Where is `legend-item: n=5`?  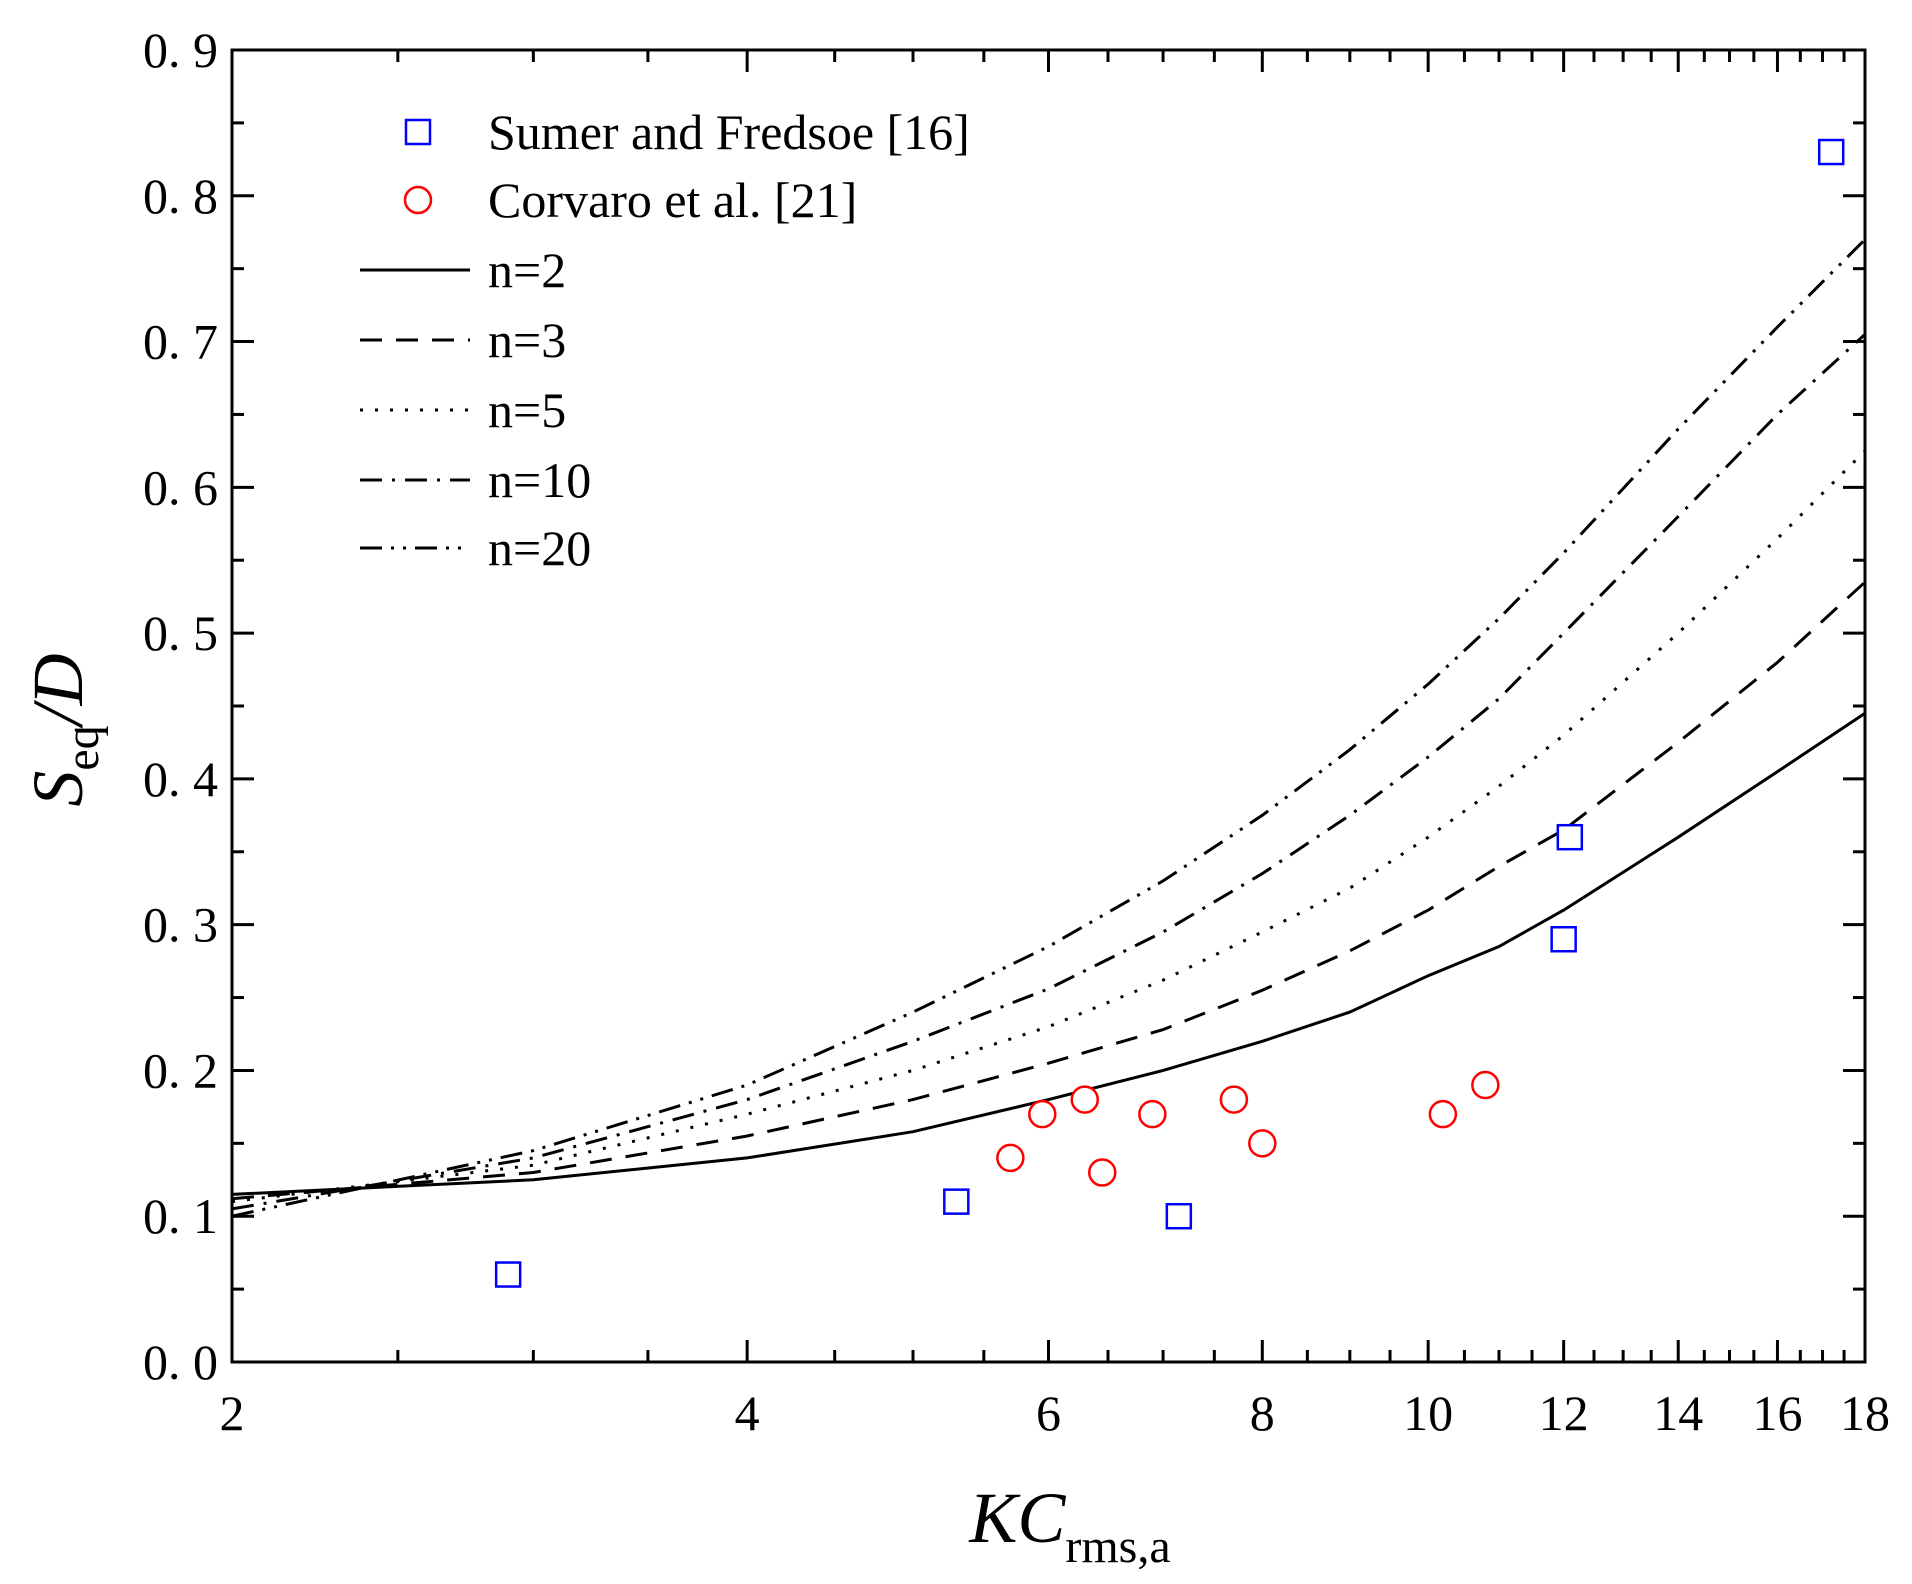 legend-item: n=5 is located at coordinates (463, 410).